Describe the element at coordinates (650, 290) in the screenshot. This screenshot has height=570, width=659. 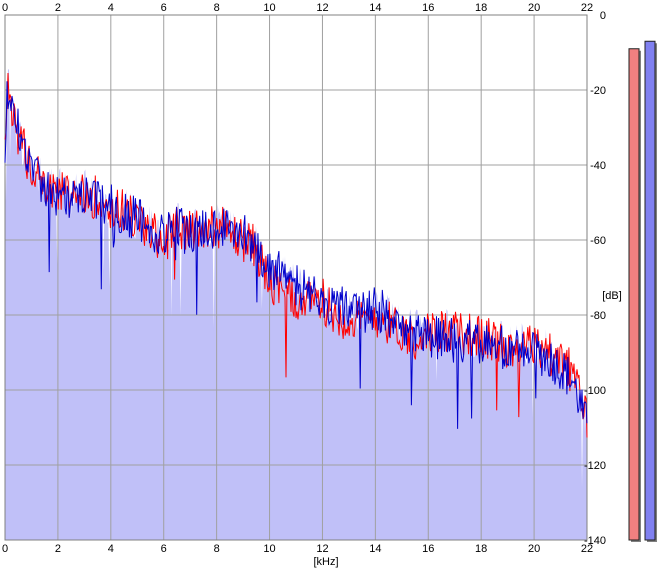
I see `level-meter-right` at that location.